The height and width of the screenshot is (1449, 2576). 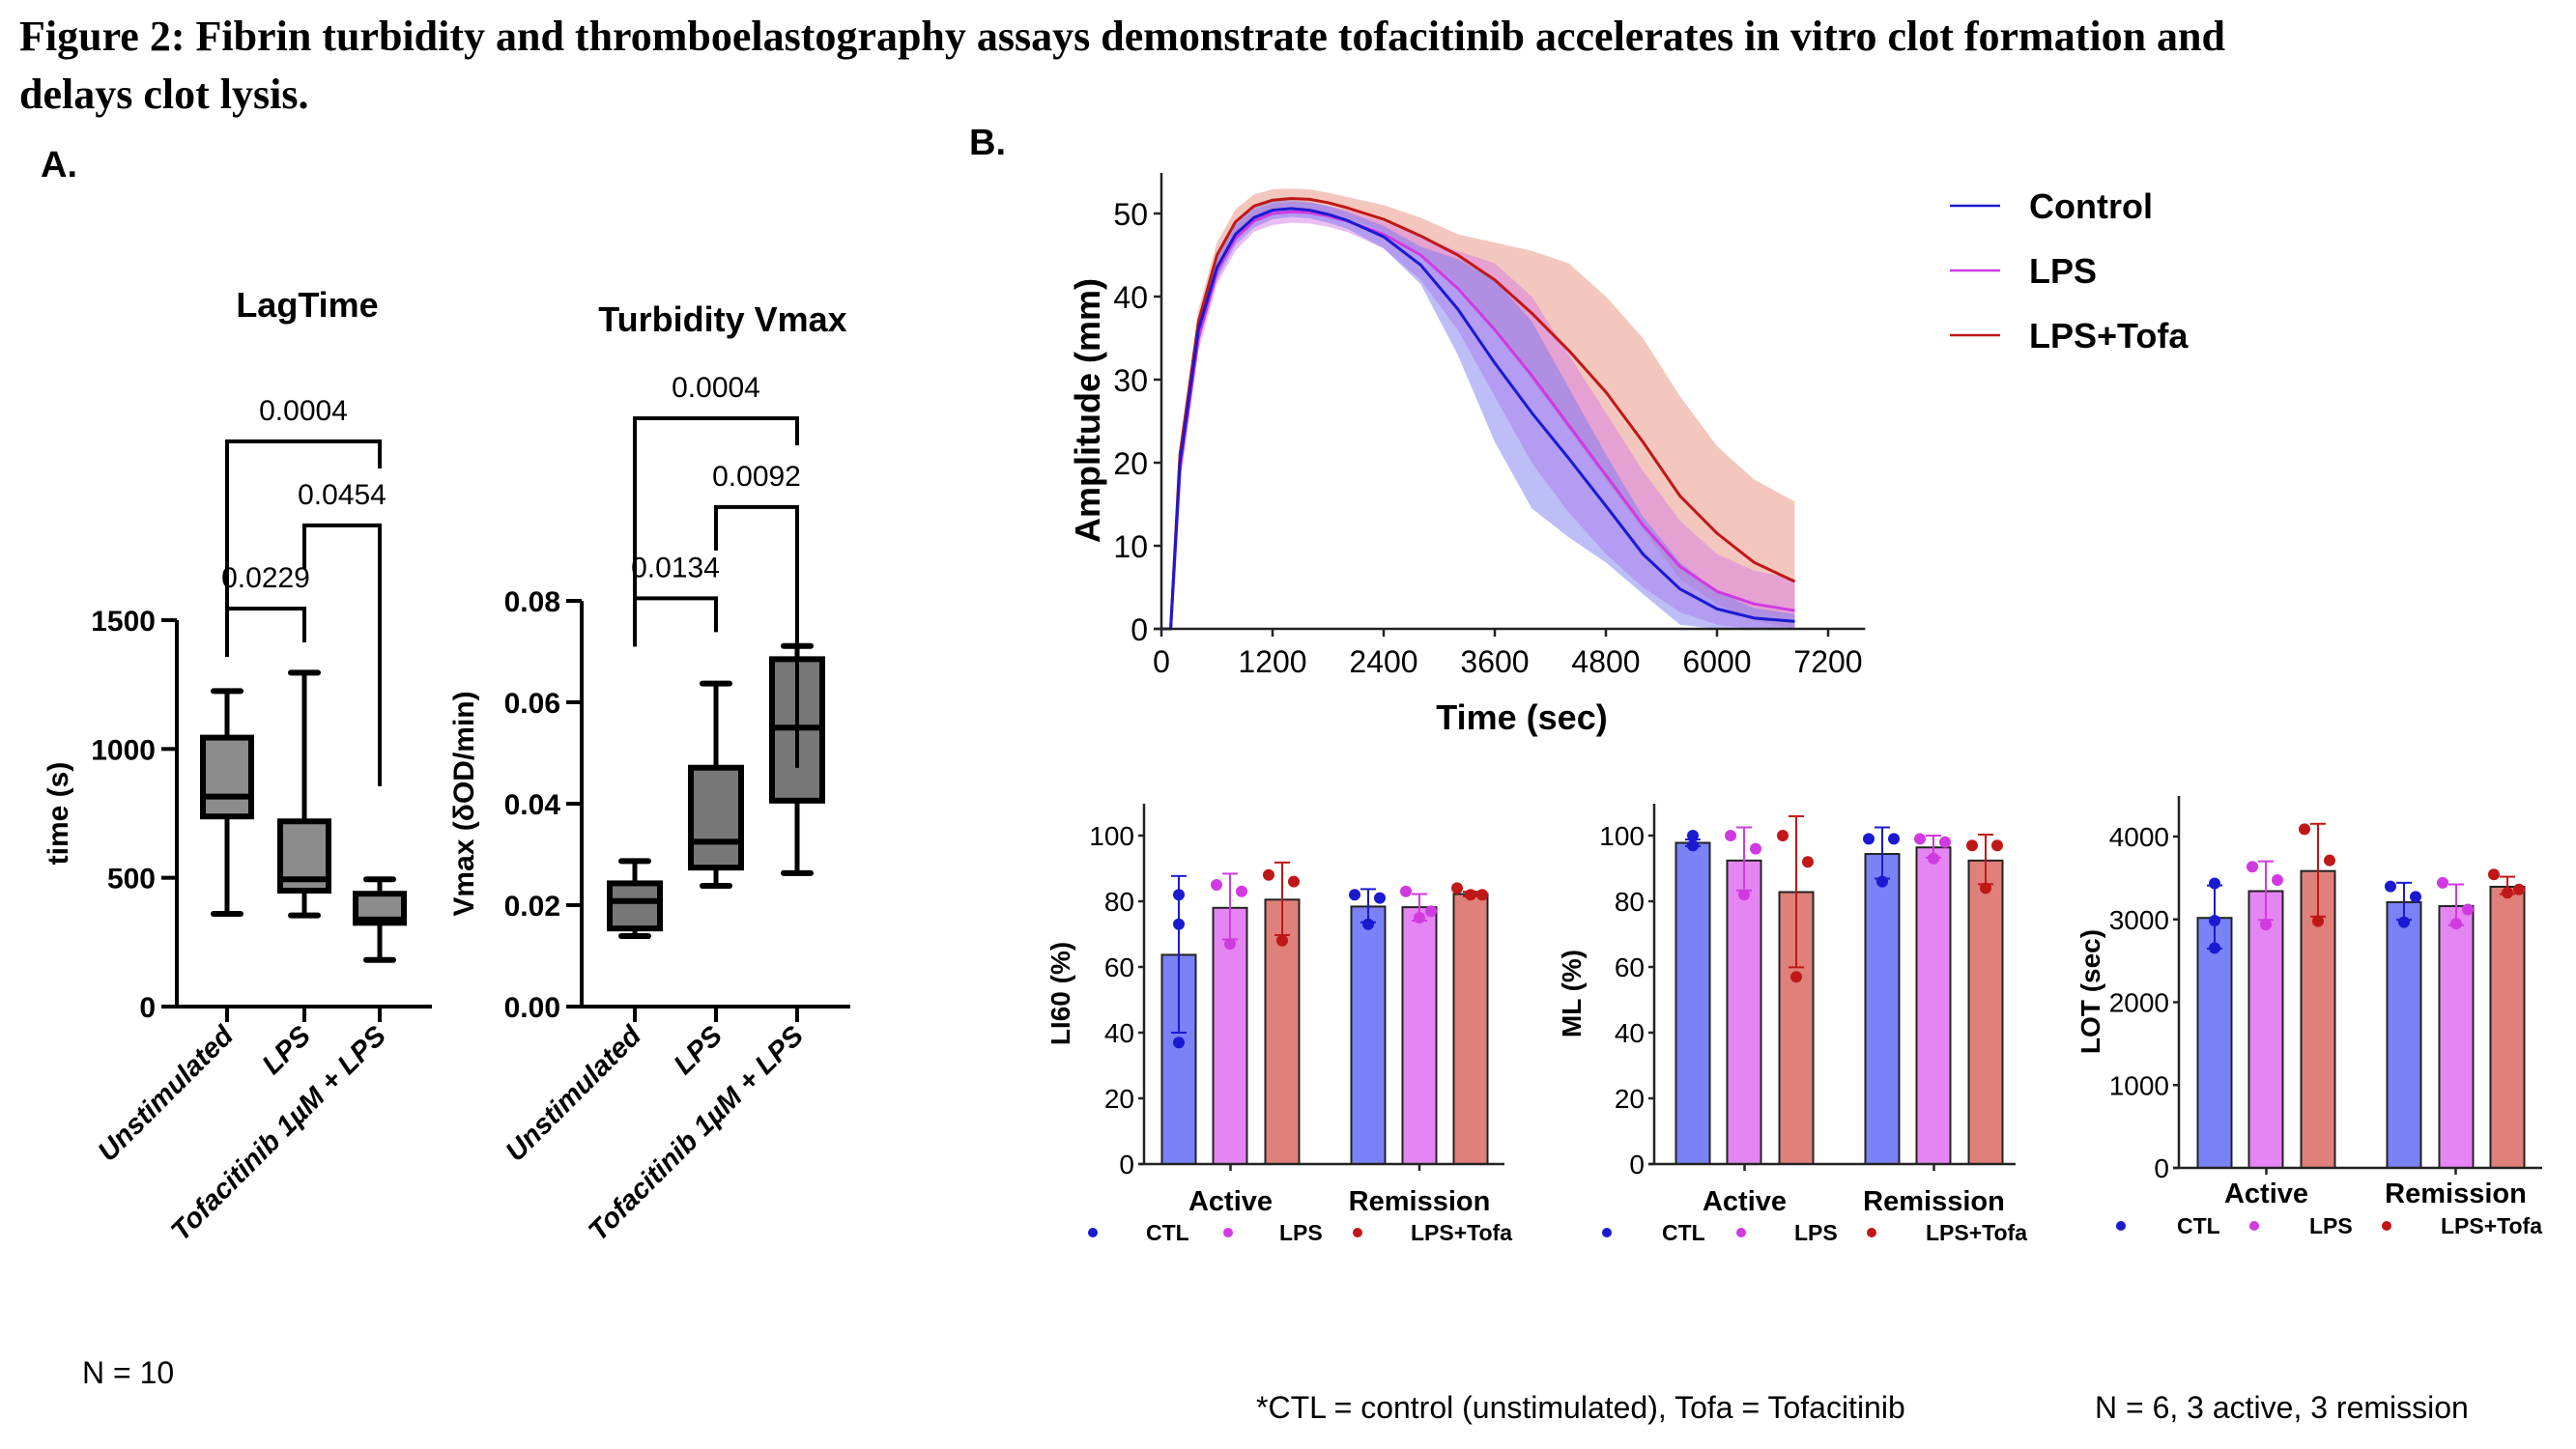 I want to click on y-tick-label: 10, so click(x=1131, y=546).